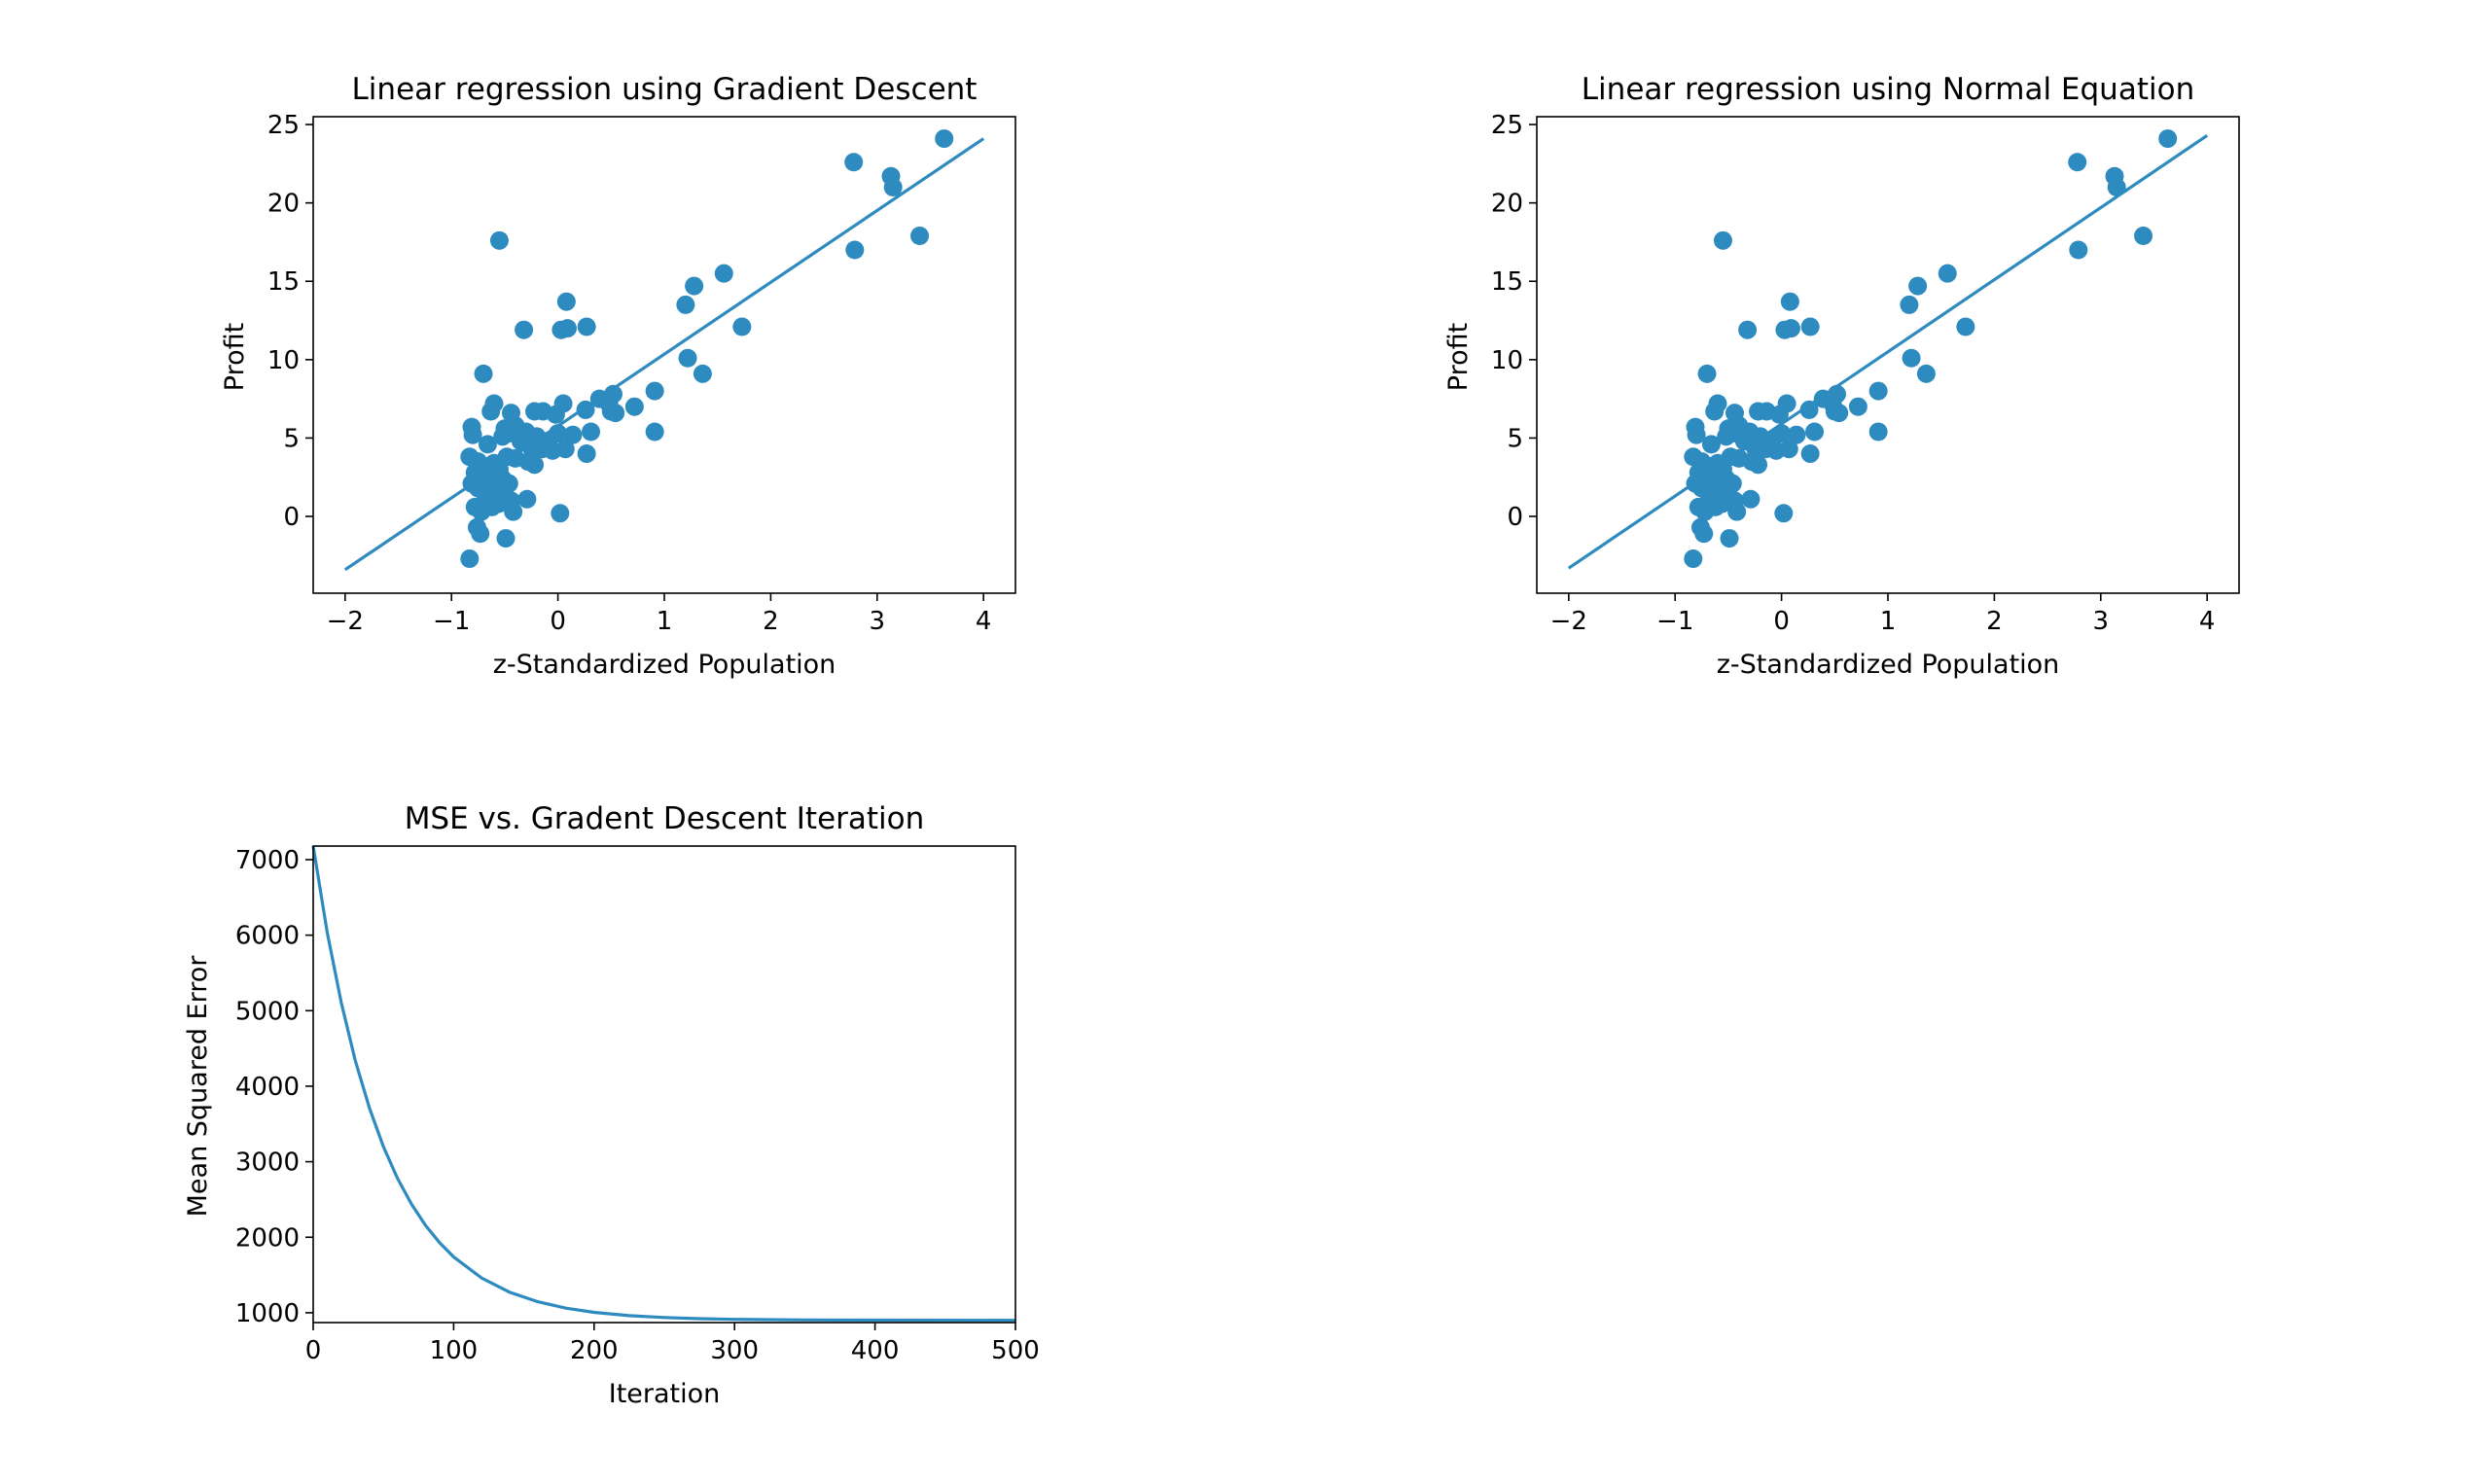  Describe the element at coordinates (734, 1351) in the screenshot. I see `x-tick-label: 300` at that location.